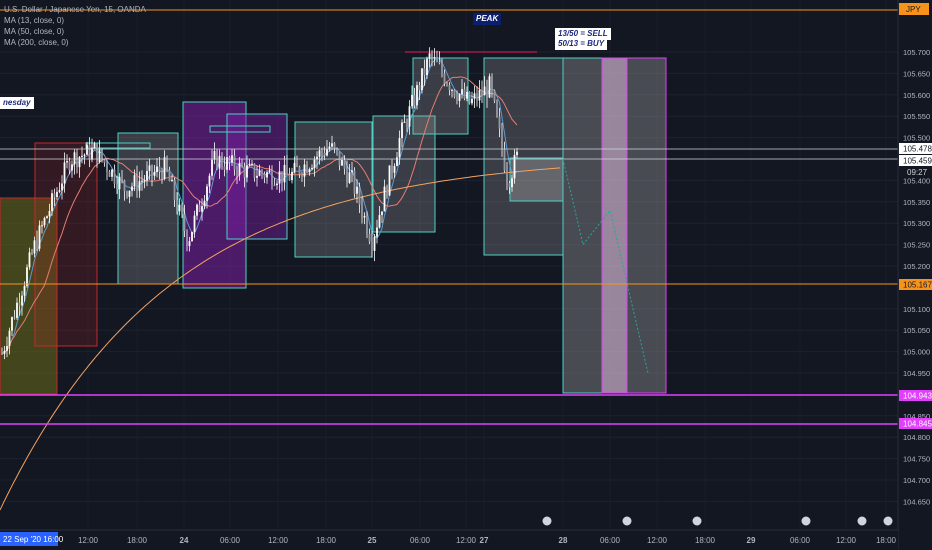  Describe the element at coordinates (916, 52) in the screenshot. I see `price-tick-label: 105.700` at that location.